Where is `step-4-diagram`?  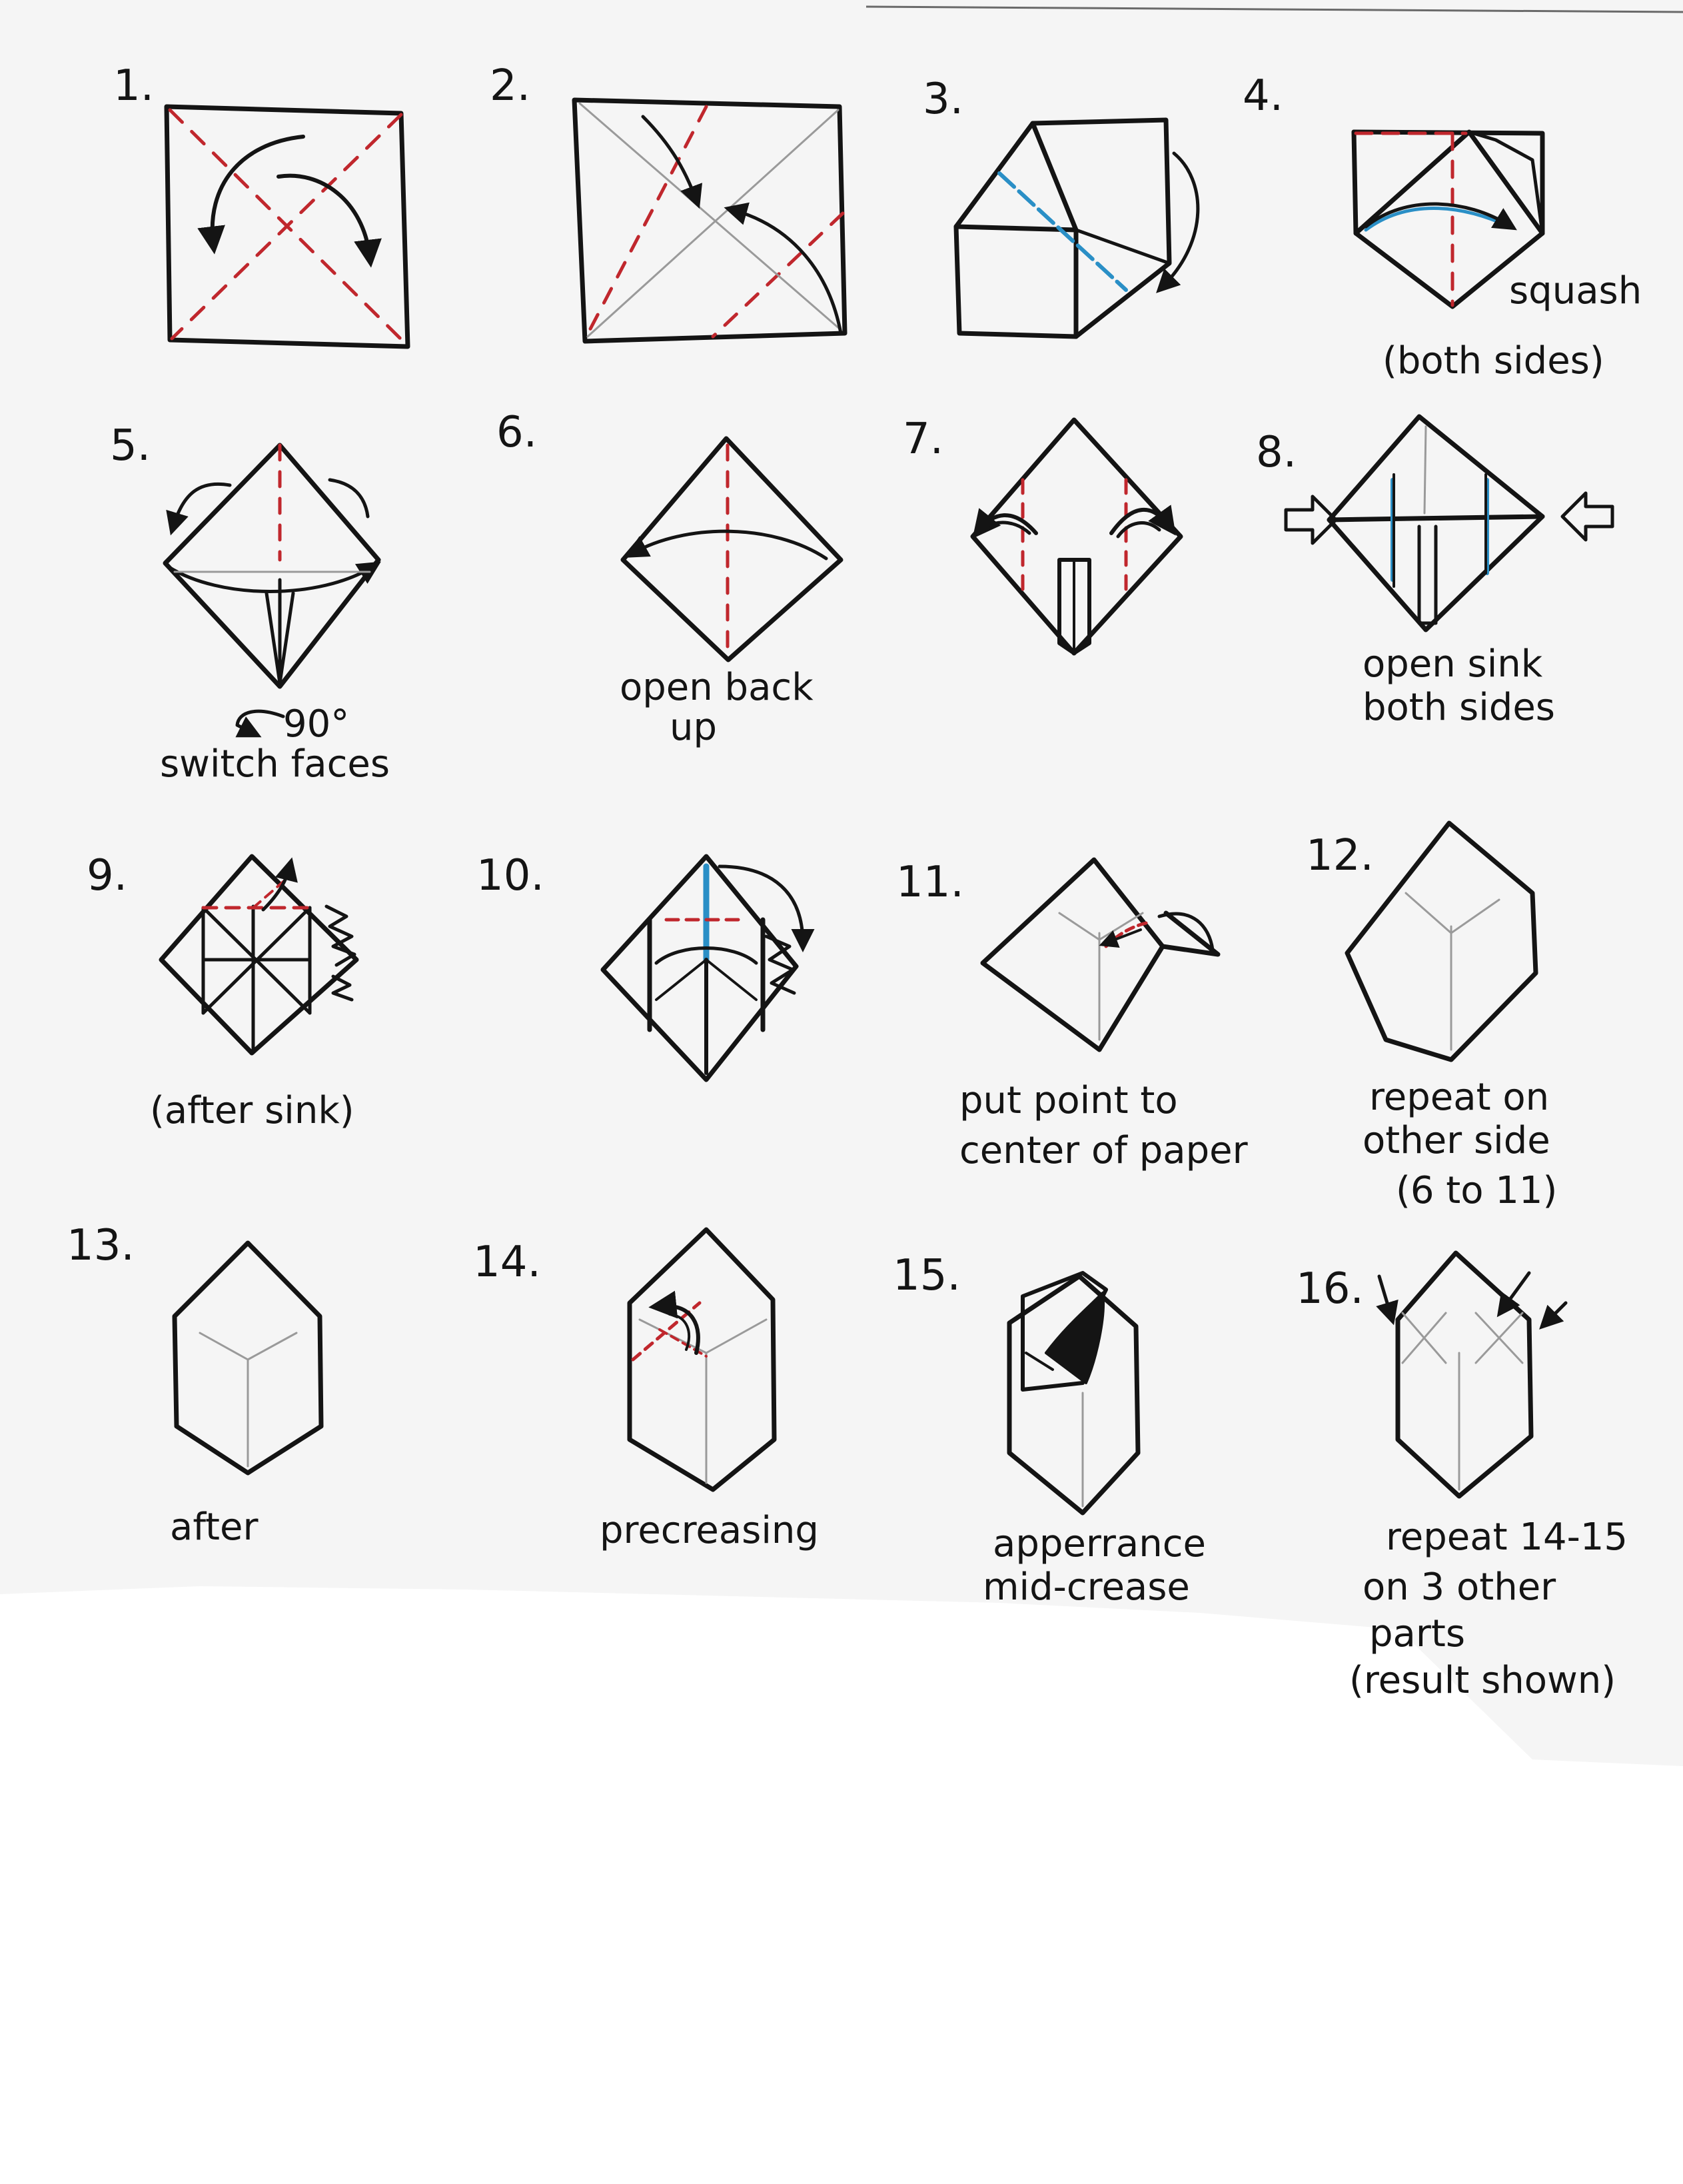 step-4-diagram is located at coordinates (1448, 219).